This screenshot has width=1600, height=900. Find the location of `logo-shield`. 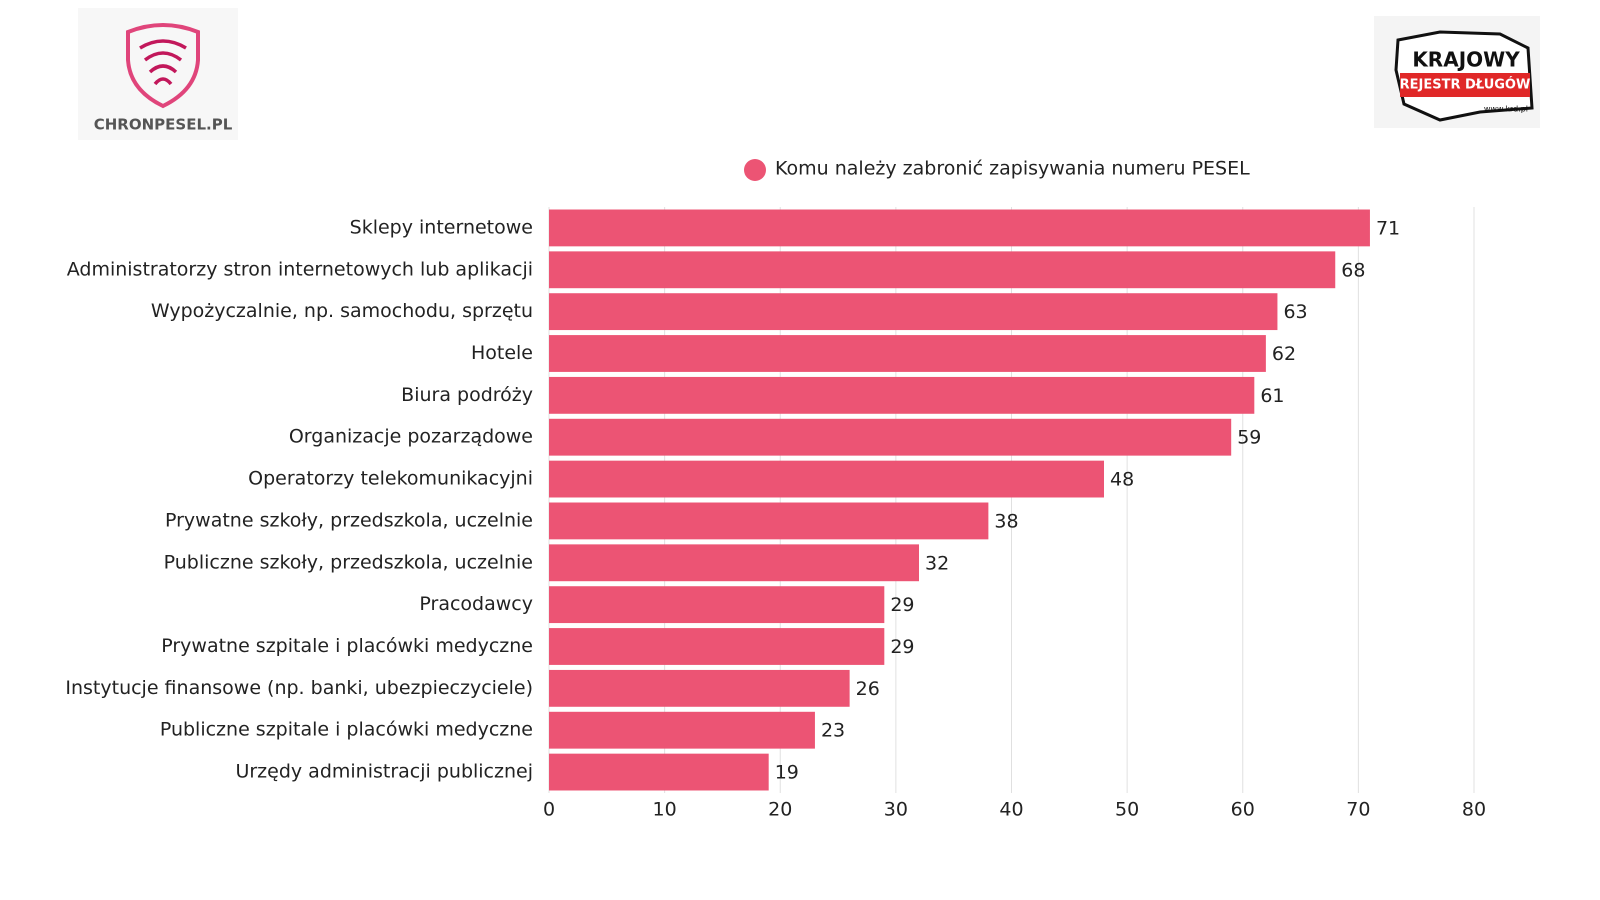

logo-shield is located at coordinates (163, 66).